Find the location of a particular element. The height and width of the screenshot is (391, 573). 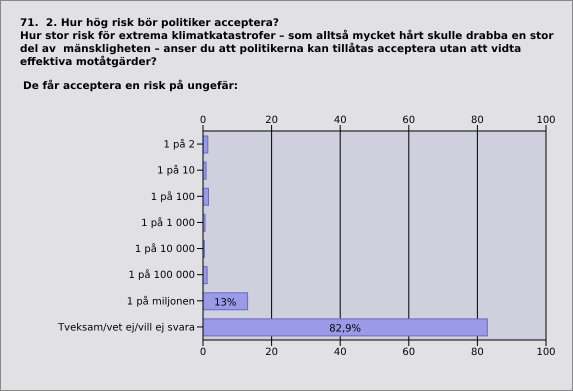

x-tick-label: 100 is located at coordinates (546, 120).